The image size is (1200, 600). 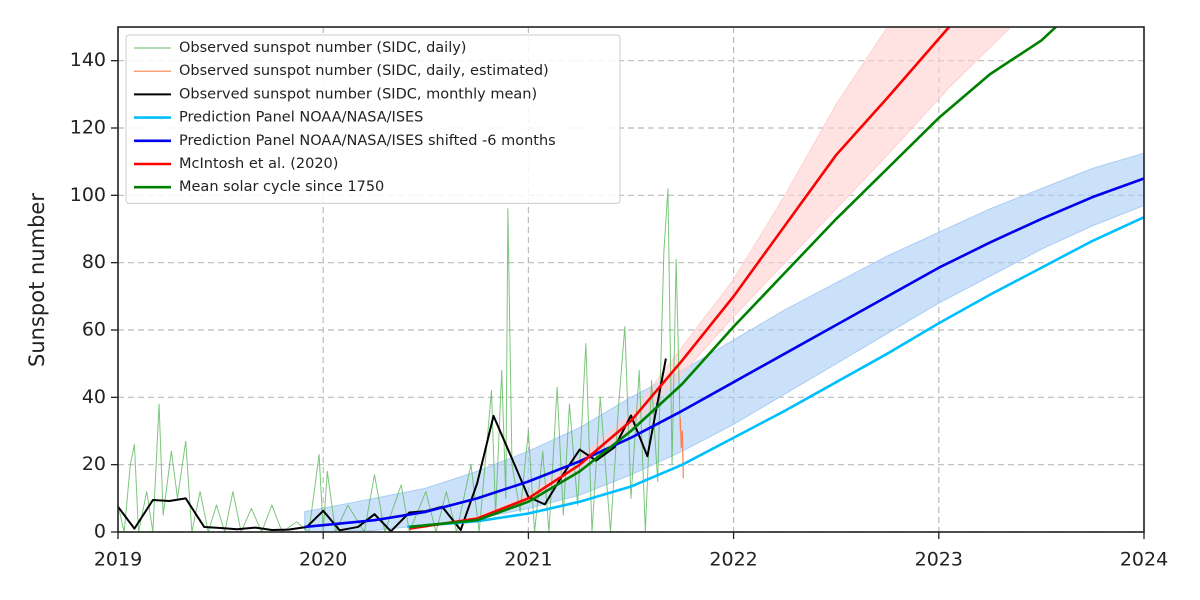 I want to click on y-tick-label: 60, so click(x=94, y=330).